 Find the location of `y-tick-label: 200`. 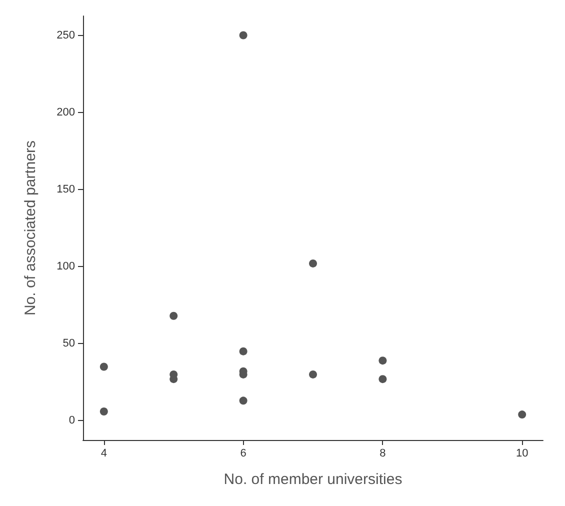

y-tick-label: 200 is located at coordinates (65, 112).